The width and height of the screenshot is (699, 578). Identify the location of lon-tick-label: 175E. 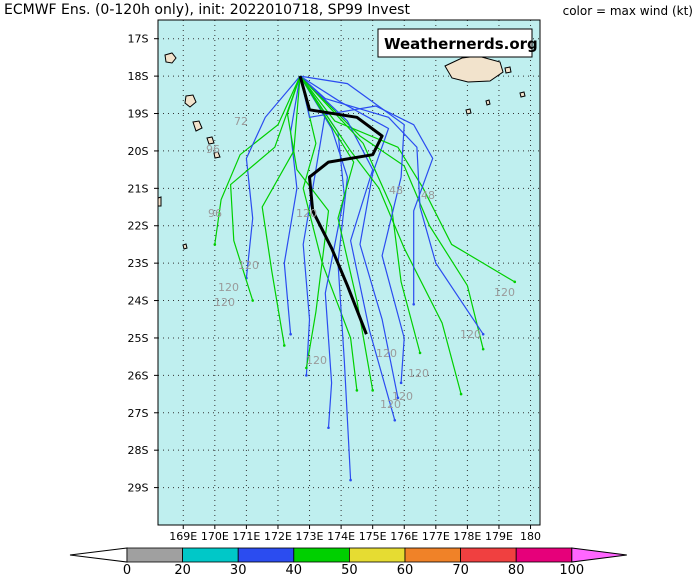
(373, 536).